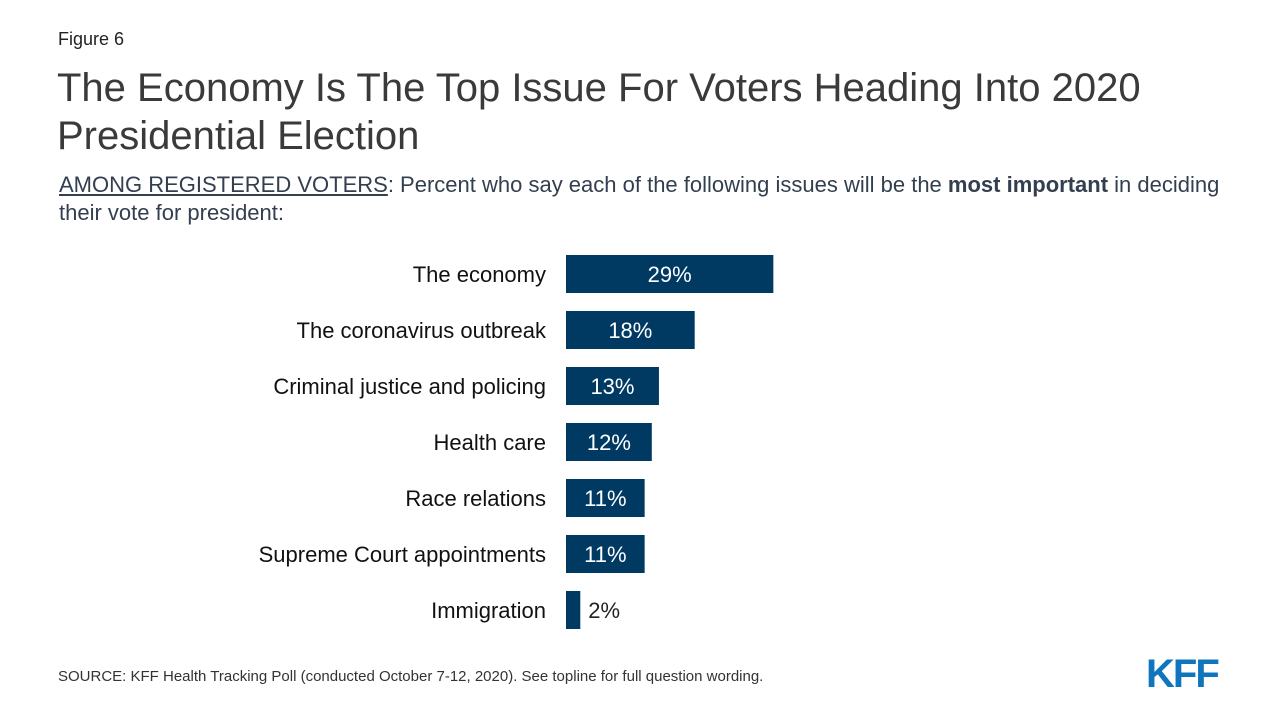 This screenshot has width=1280, height=720. I want to click on kff-logo: KFF, so click(1183, 672).